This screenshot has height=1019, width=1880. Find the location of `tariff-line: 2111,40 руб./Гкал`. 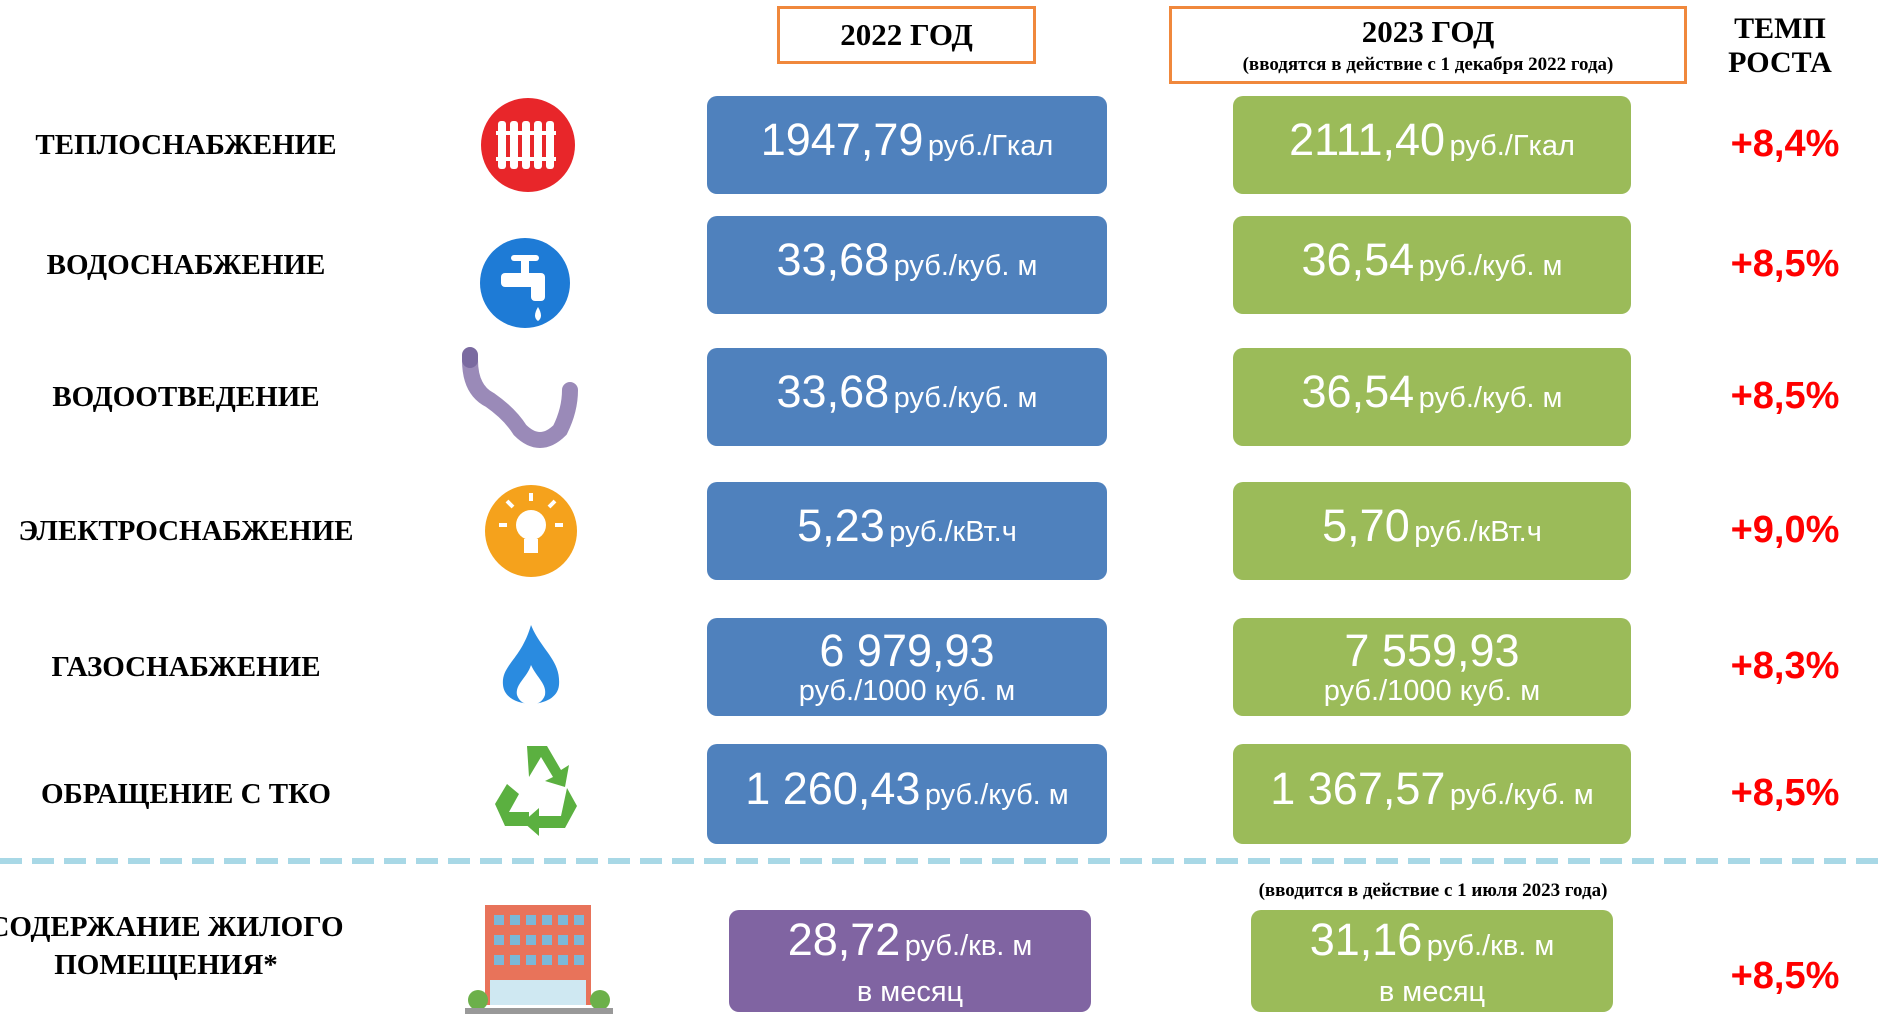

tariff-line: 2111,40 руб./Гкал is located at coordinates (1432, 145).